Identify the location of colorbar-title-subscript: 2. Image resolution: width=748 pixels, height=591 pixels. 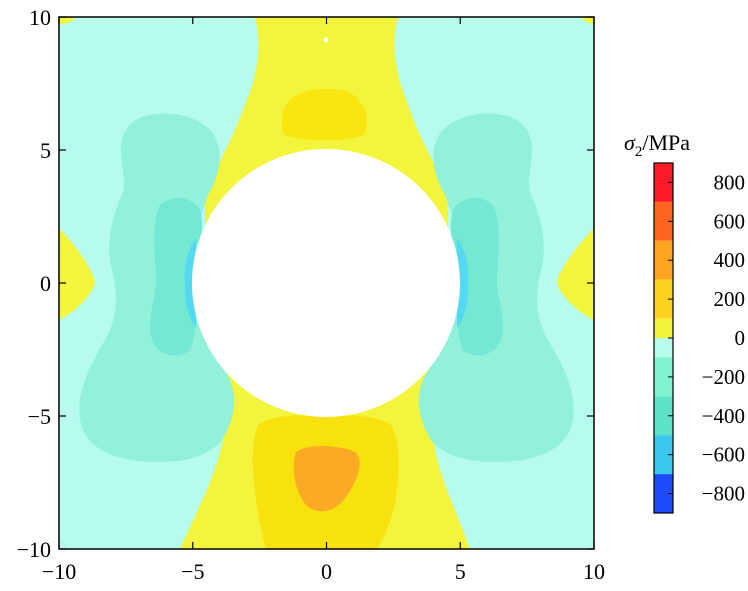
(639, 152).